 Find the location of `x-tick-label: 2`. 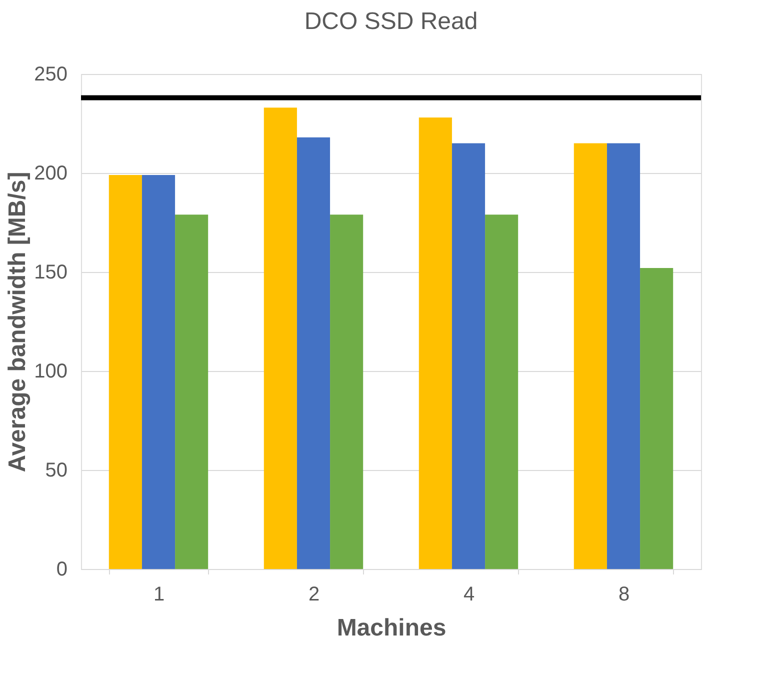

x-tick-label: 2 is located at coordinates (314, 595).